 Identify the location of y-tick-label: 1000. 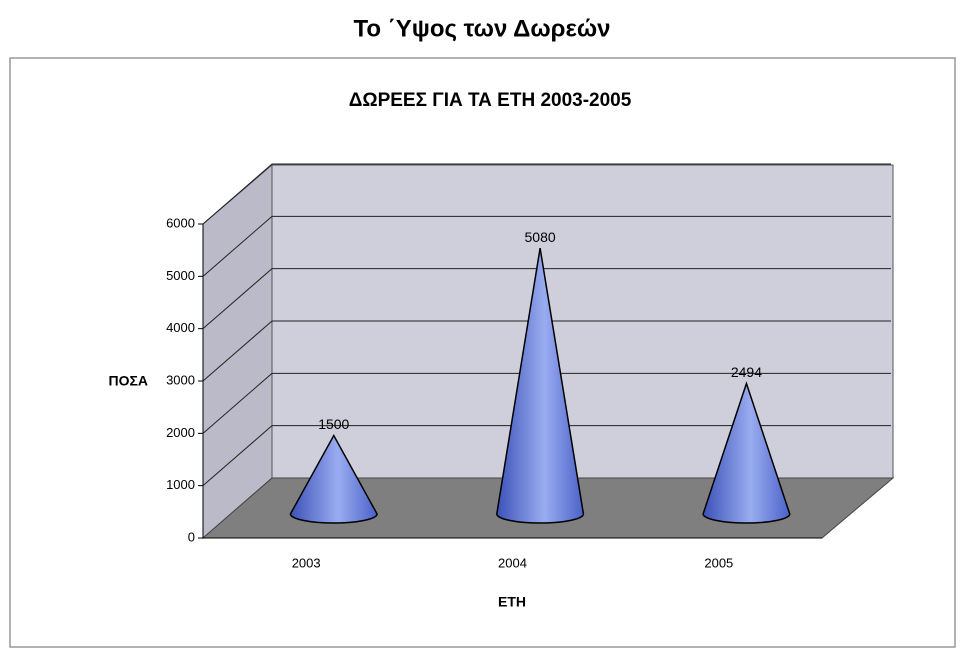
(180, 484).